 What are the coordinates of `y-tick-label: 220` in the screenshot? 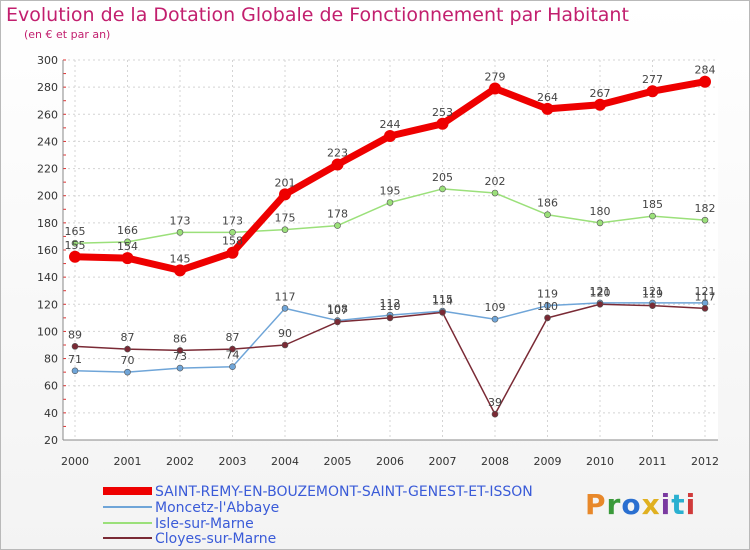 It's located at (47, 169).